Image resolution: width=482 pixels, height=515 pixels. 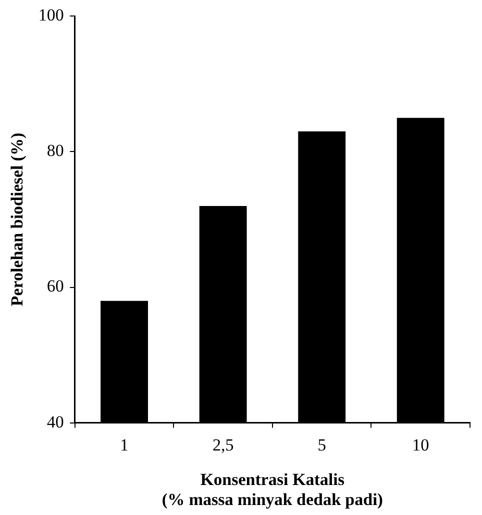 I want to click on x-axis-title: Konsentrasi Katalis (% massa minyak dedak padi), so click(x=272, y=490).